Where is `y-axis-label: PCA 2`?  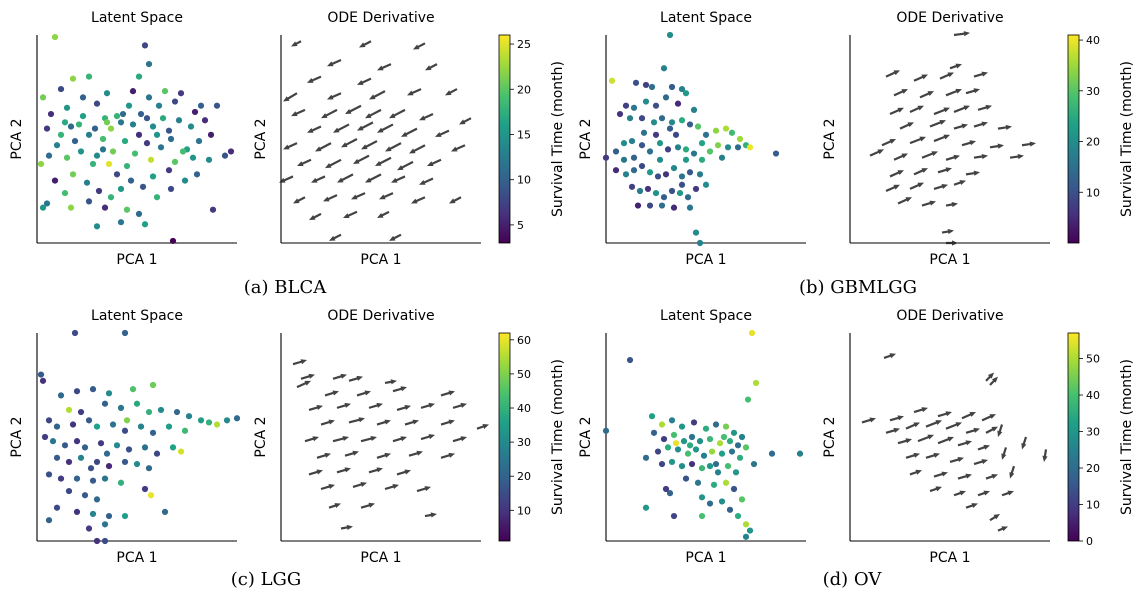
y-axis-label: PCA 2 is located at coordinates (261, 138).